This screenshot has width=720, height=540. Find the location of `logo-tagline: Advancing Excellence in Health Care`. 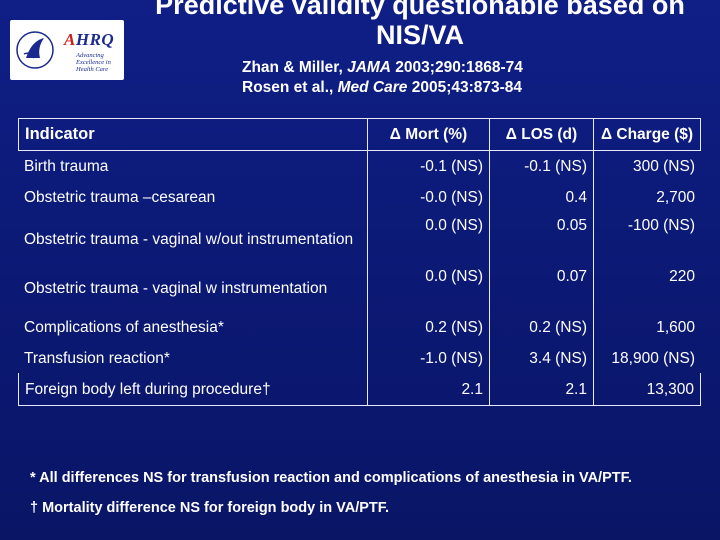

logo-tagline: Advancing Excellence in Health Care is located at coordinates (93, 62).